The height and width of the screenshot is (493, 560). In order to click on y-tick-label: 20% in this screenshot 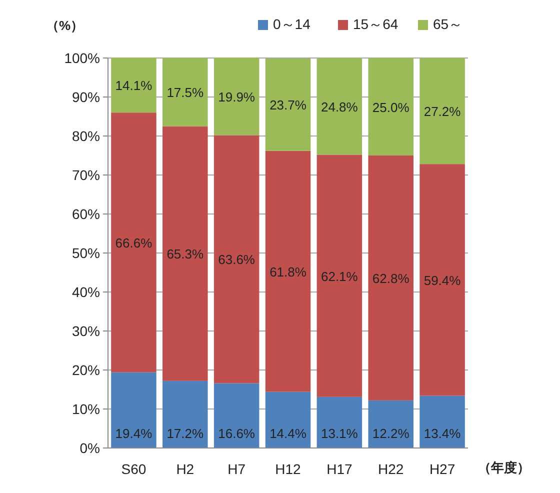, I will do `click(86, 370)`.